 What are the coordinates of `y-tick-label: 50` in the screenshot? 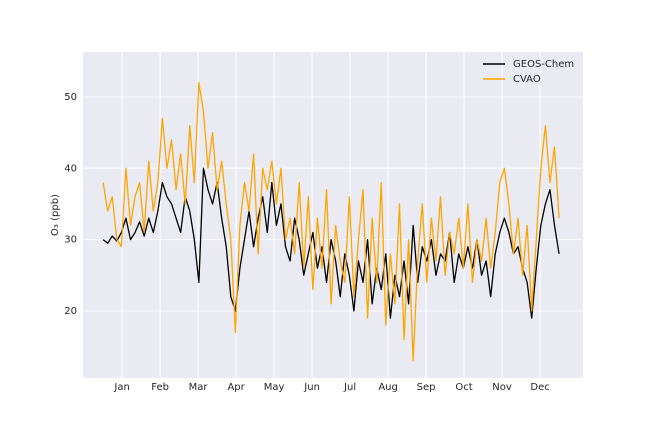 It's located at (70, 97).